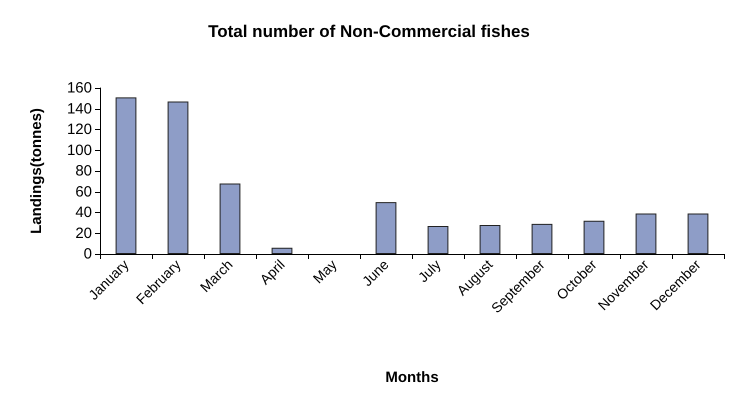  What do you see at coordinates (79, 129) in the screenshot?
I see `y-tick-label: 120` at bounding box center [79, 129].